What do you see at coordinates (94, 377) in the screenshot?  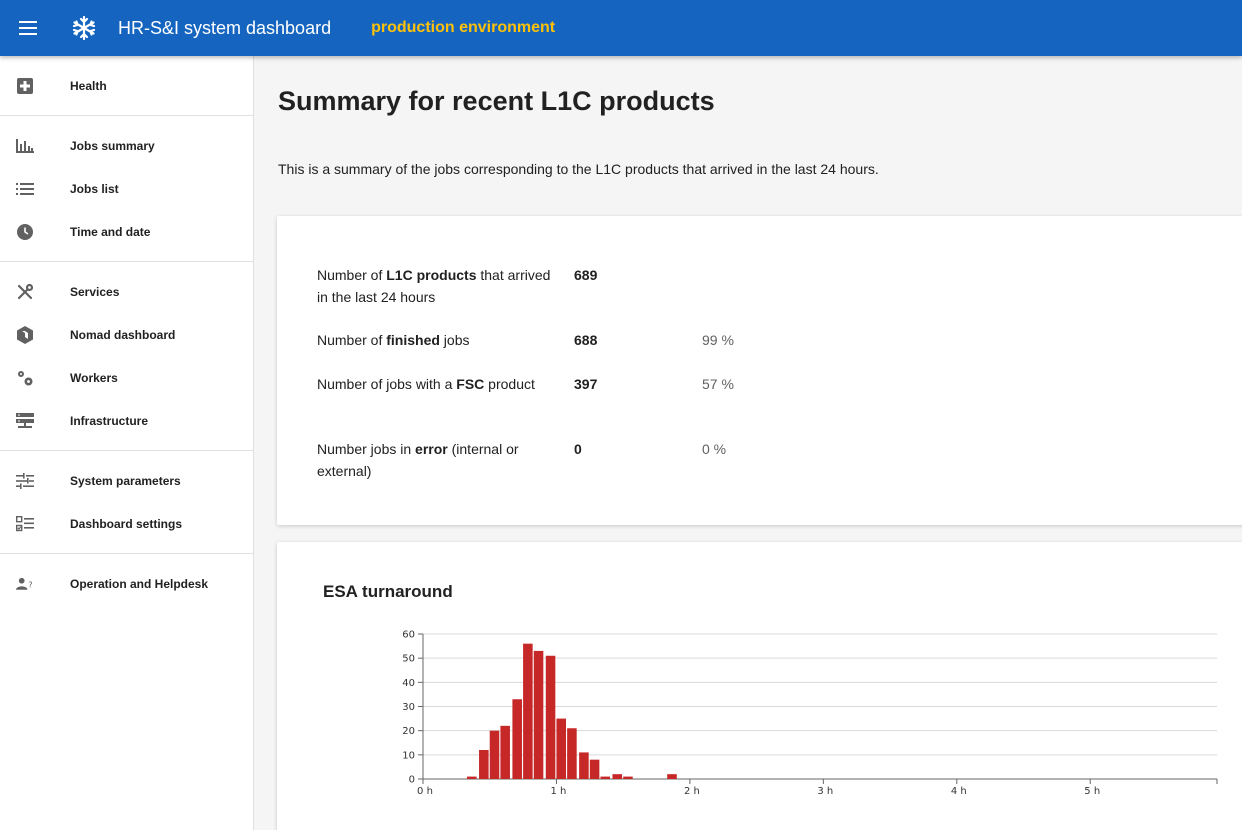 I see `sidebar-item-label: Workers` at bounding box center [94, 377].